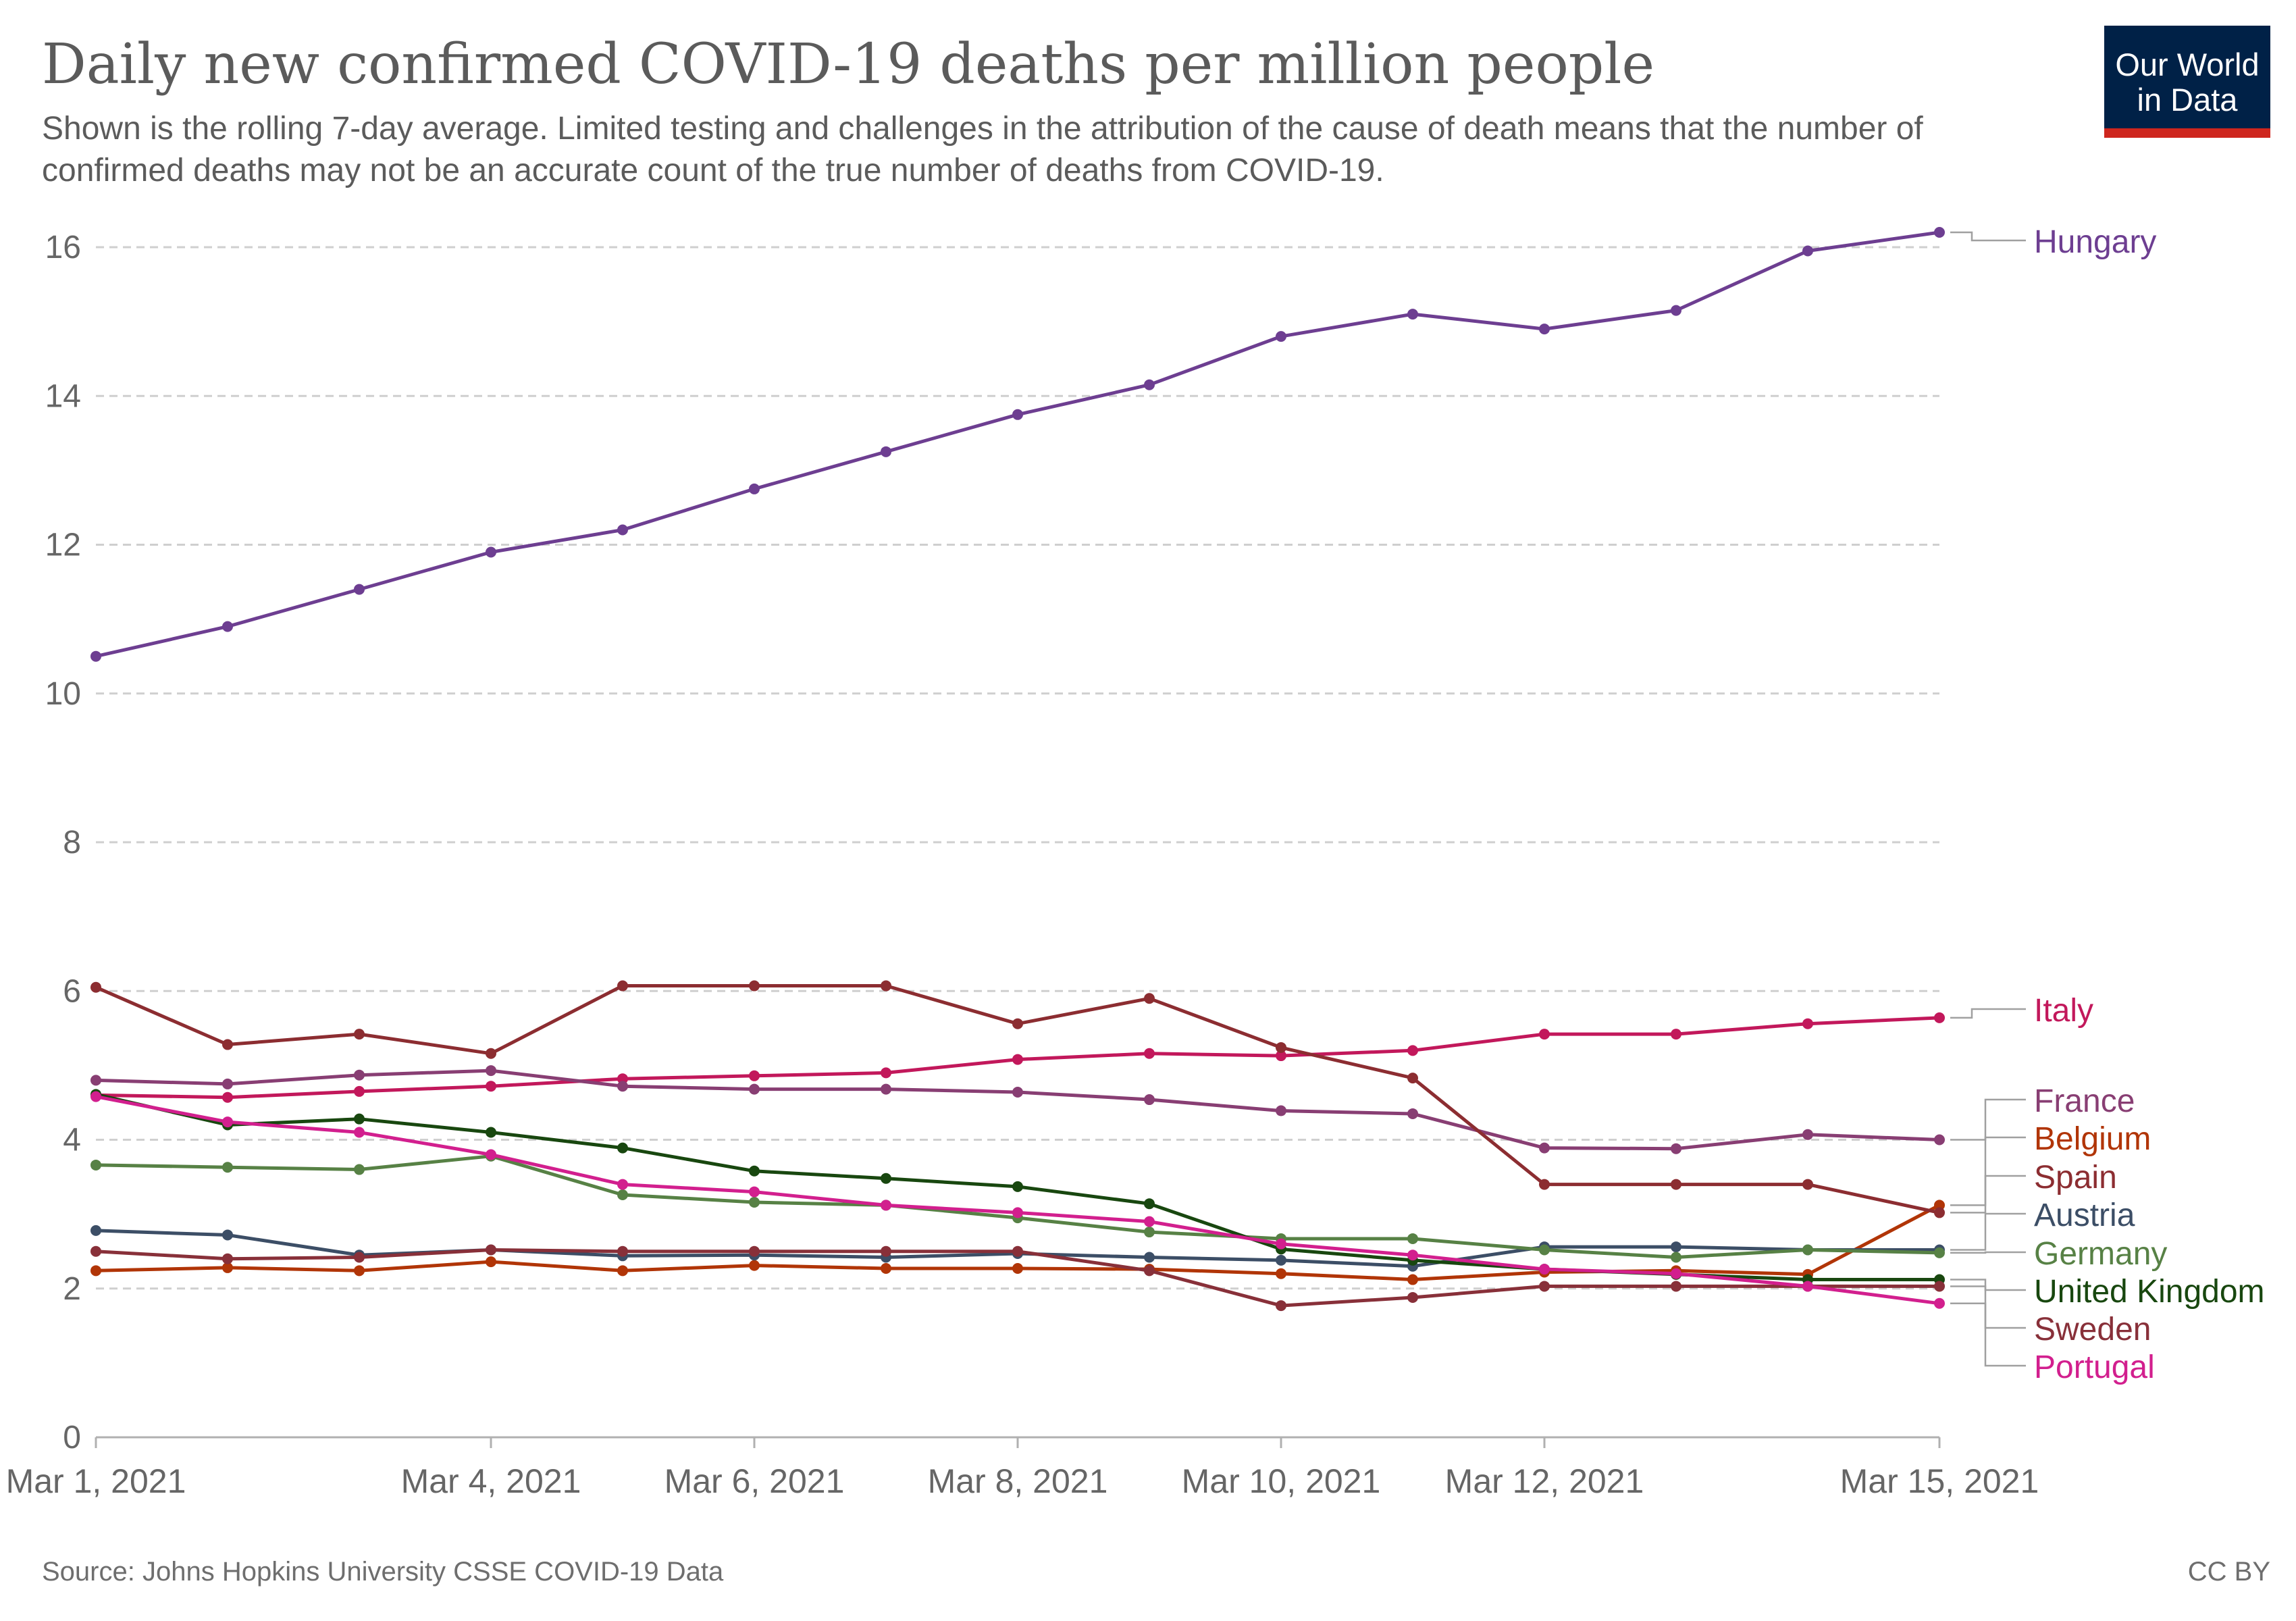 The image size is (2296, 1621). Describe the element at coordinates (63, 396) in the screenshot. I see `y-tick-label: 14` at that location.